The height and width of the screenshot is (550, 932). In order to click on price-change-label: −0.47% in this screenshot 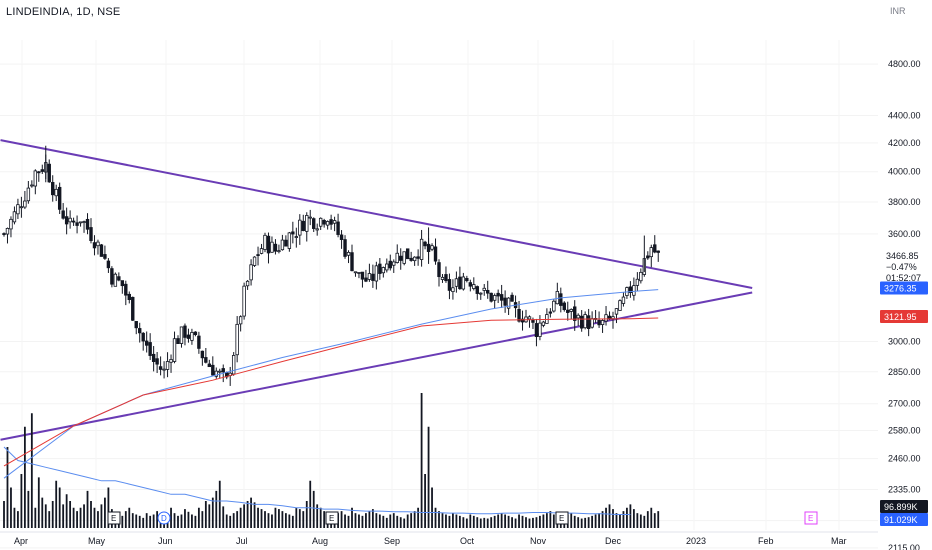, I will do `click(901, 267)`.